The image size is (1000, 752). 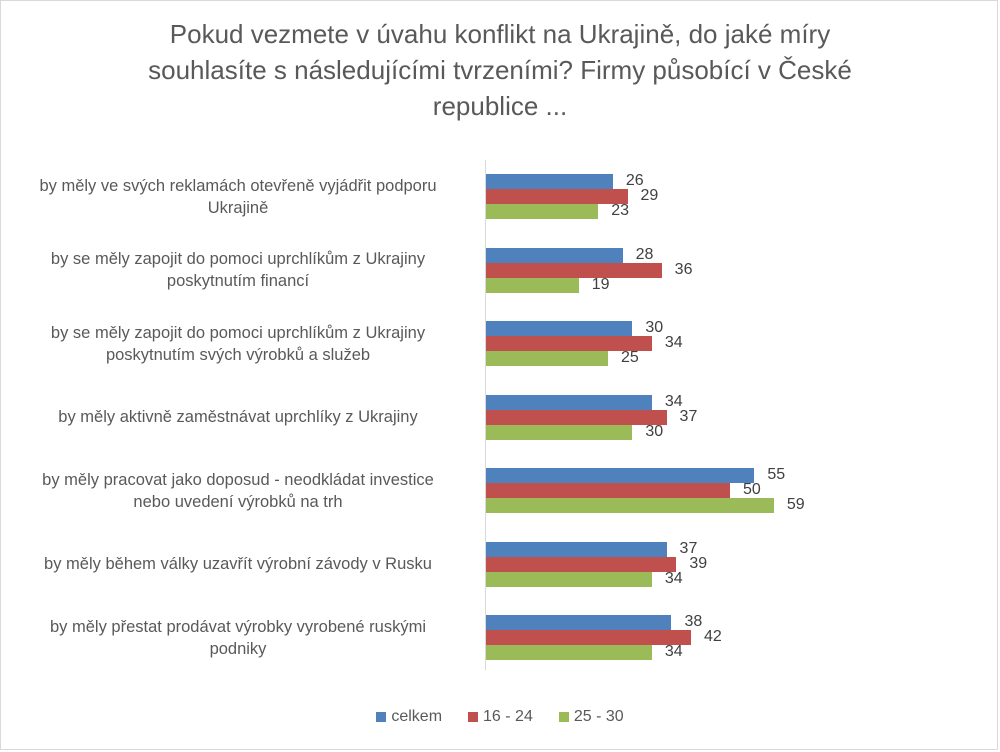 I want to click on legend-item-25-30: 25 - 30, so click(x=591, y=717).